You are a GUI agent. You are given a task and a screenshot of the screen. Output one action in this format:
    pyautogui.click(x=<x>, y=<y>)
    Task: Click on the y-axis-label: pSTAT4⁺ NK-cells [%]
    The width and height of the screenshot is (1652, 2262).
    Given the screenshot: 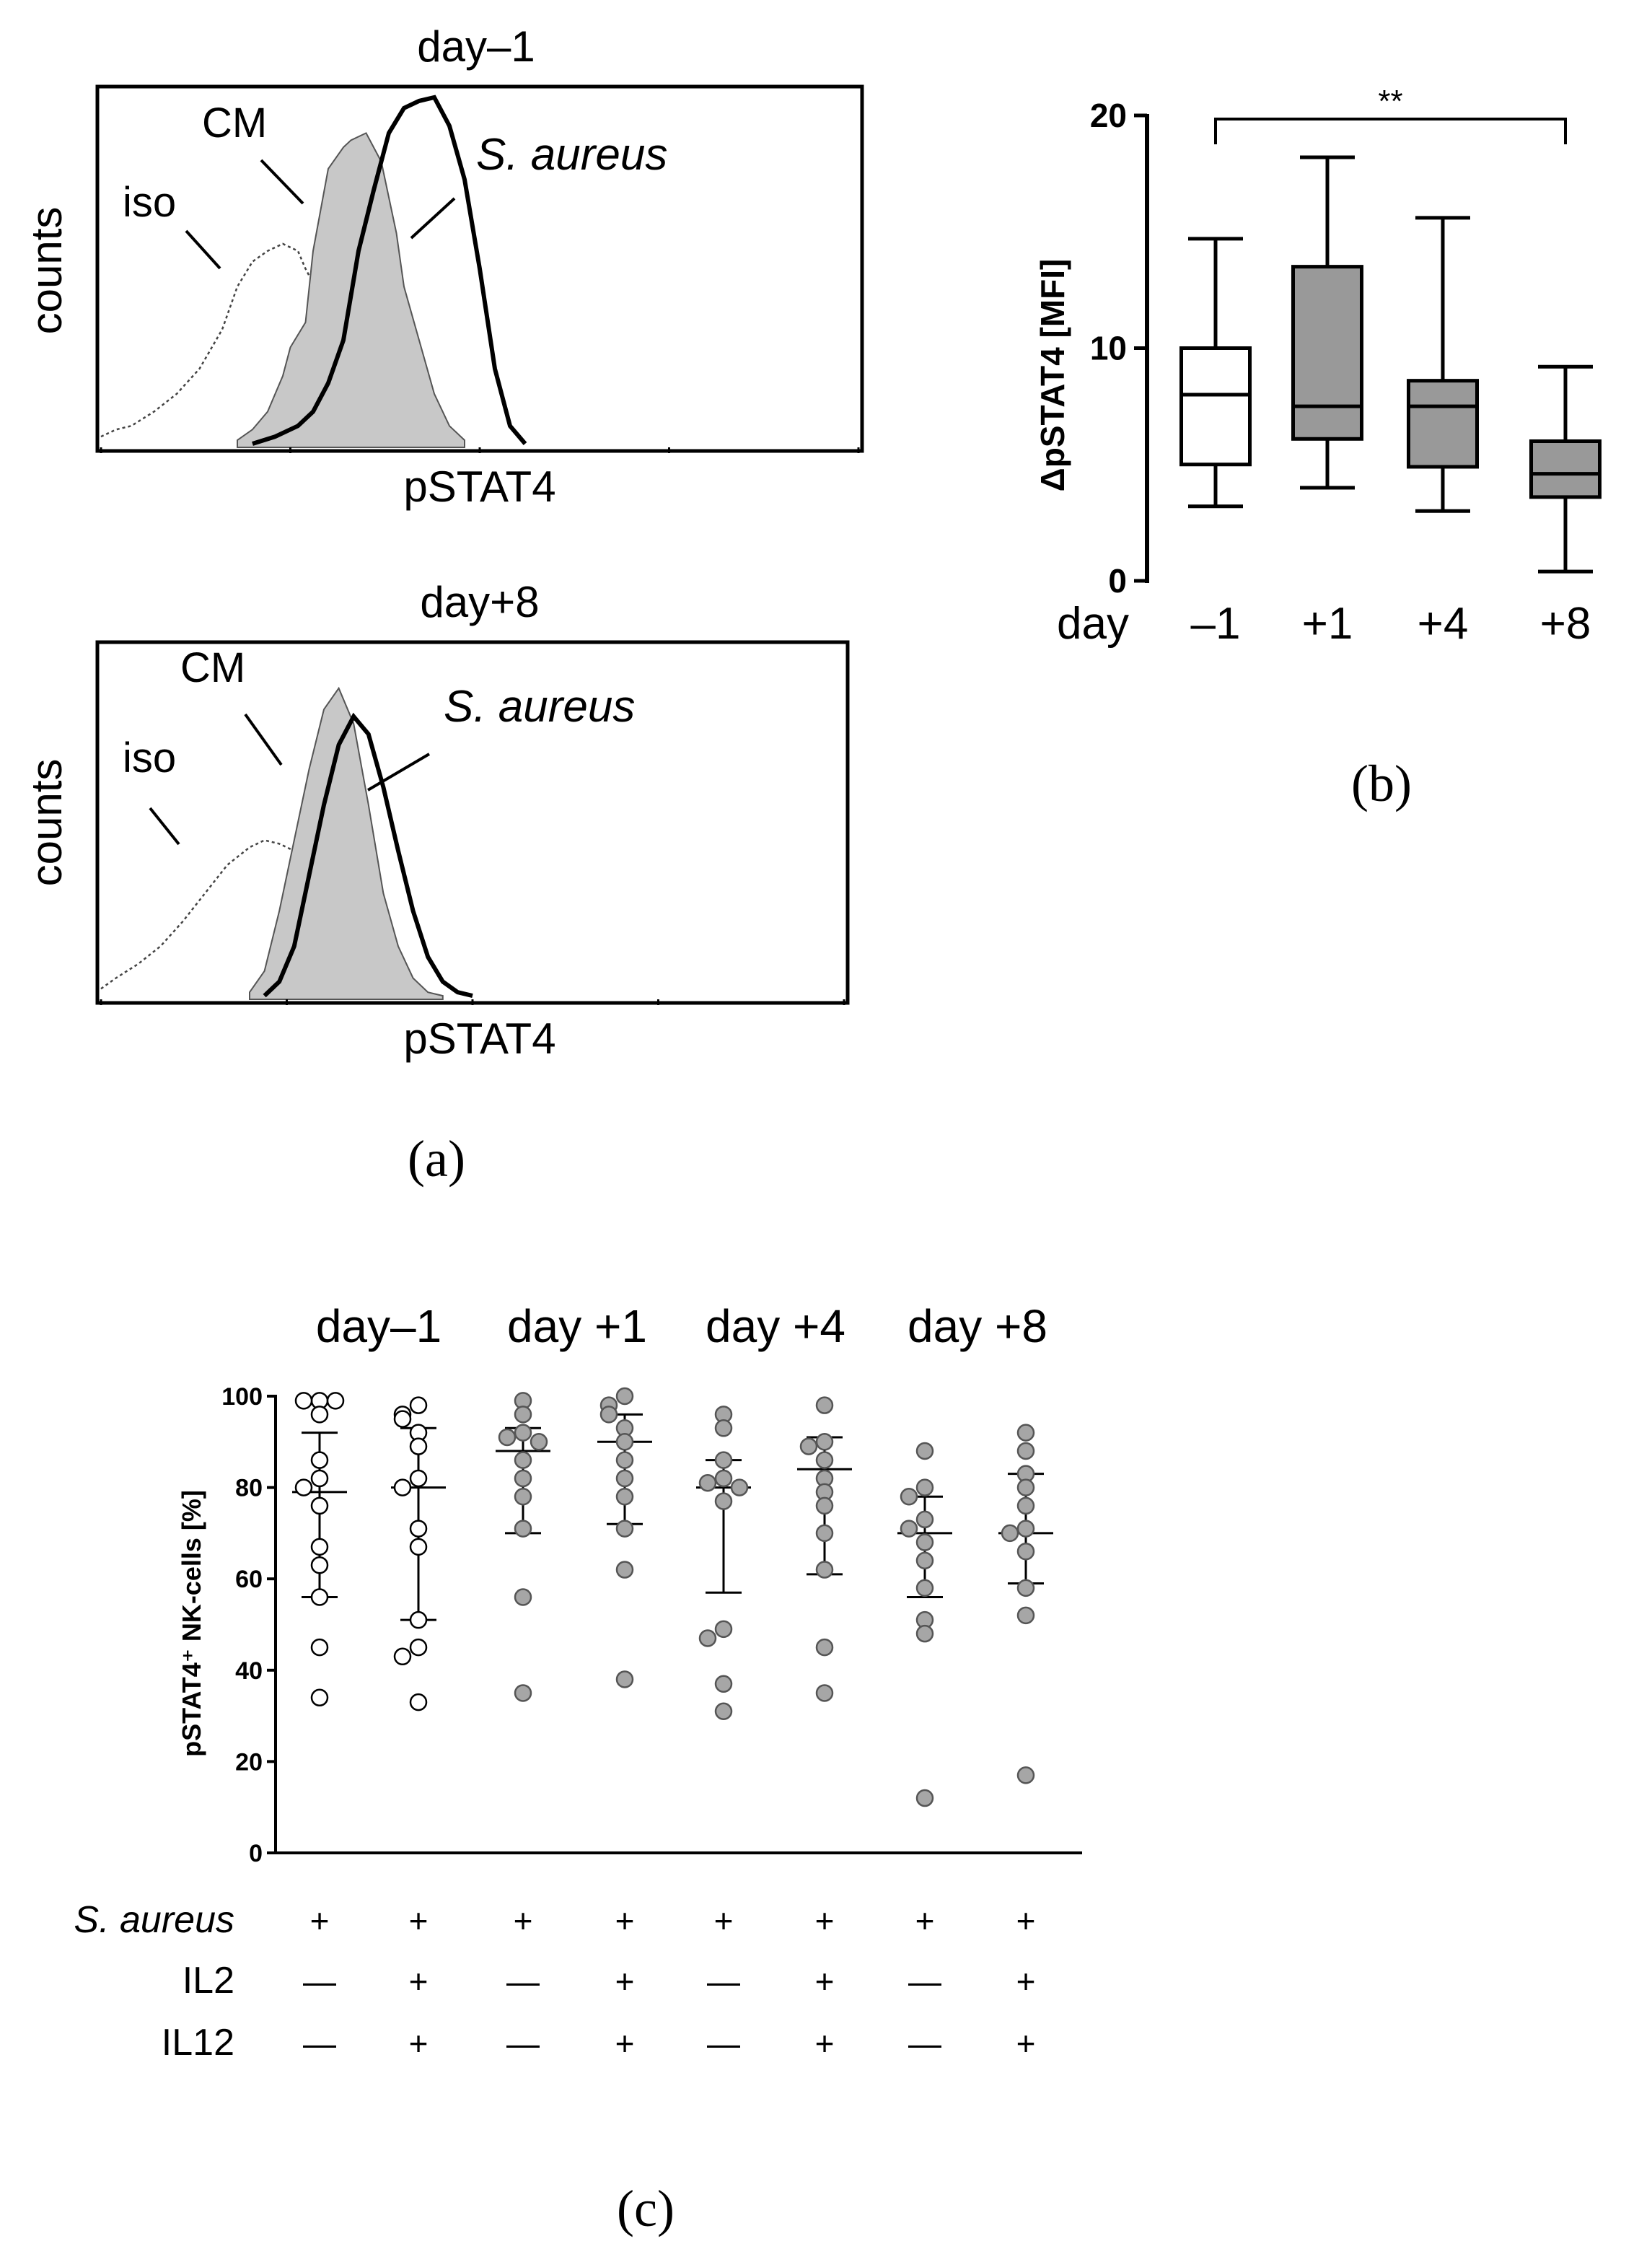 What is the action you would take?
    pyautogui.click(x=191, y=1623)
    